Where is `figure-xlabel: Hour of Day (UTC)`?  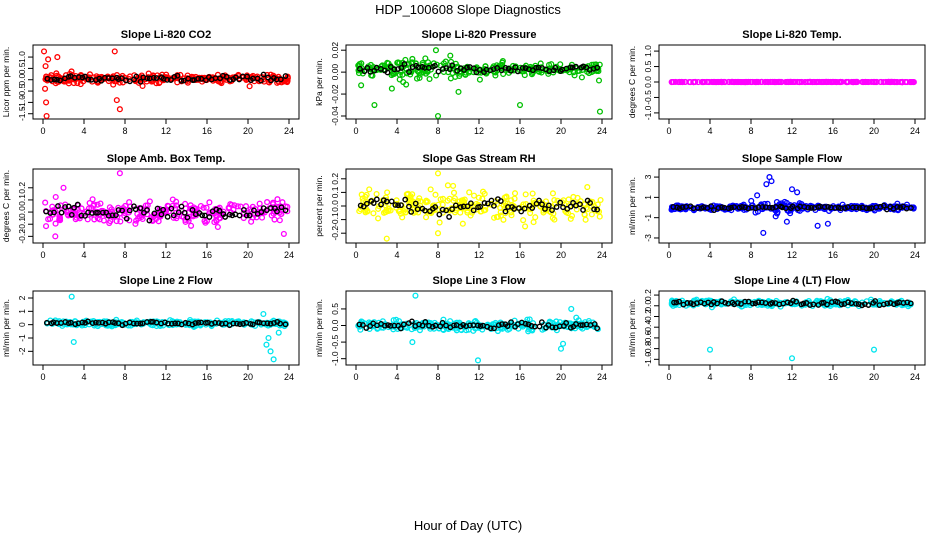 figure-xlabel: Hour of Day (UTC) is located at coordinates (468, 525).